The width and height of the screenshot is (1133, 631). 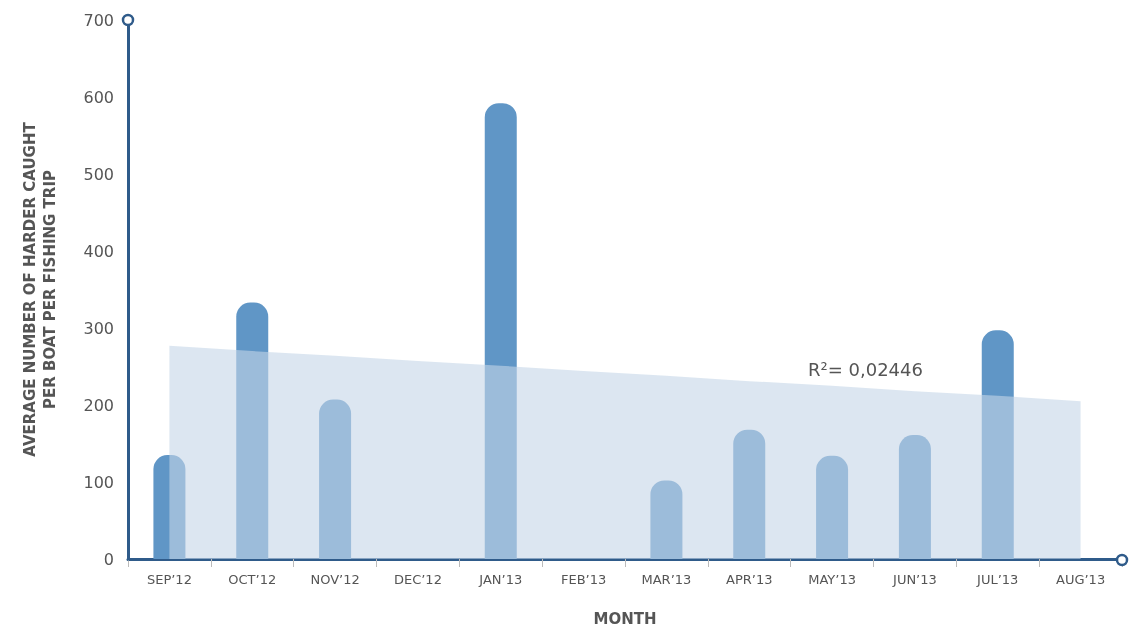 What do you see at coordinates (98, 482) in the screenshot?
I see `y-tick-label: 100` at bounding box center [98, 482].